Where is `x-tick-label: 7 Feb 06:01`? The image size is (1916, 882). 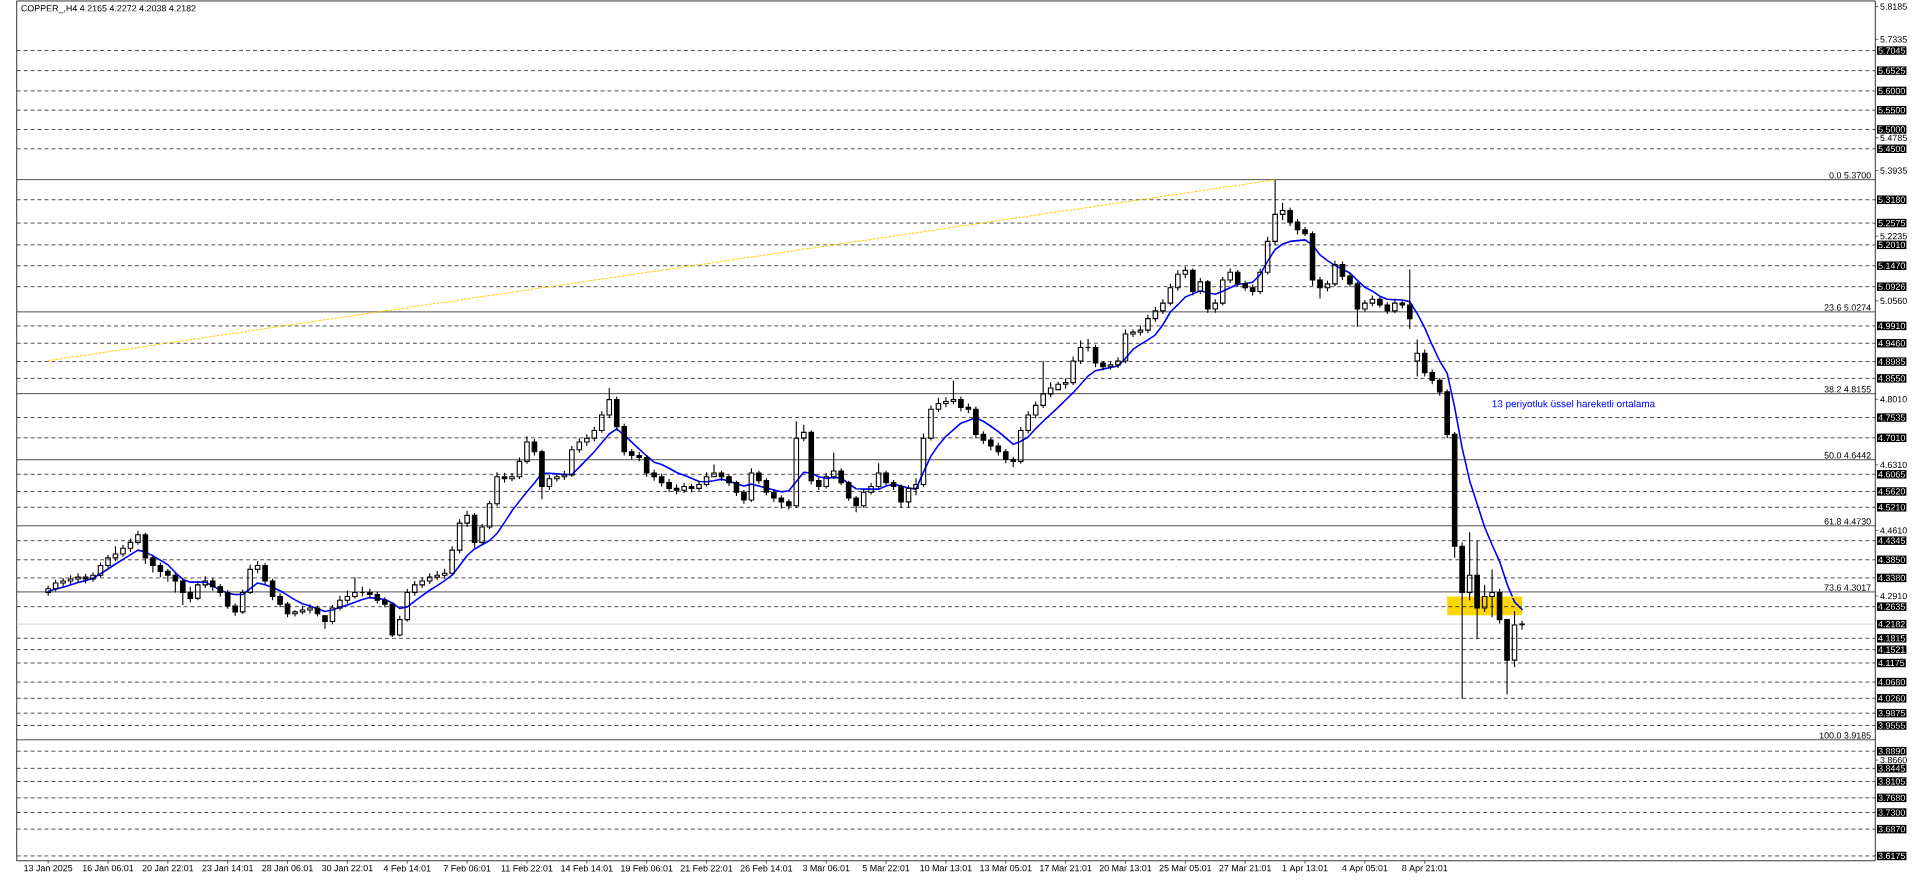
x-tick-label: 7 Feb 06:01 is located at coordinates (467, 868).